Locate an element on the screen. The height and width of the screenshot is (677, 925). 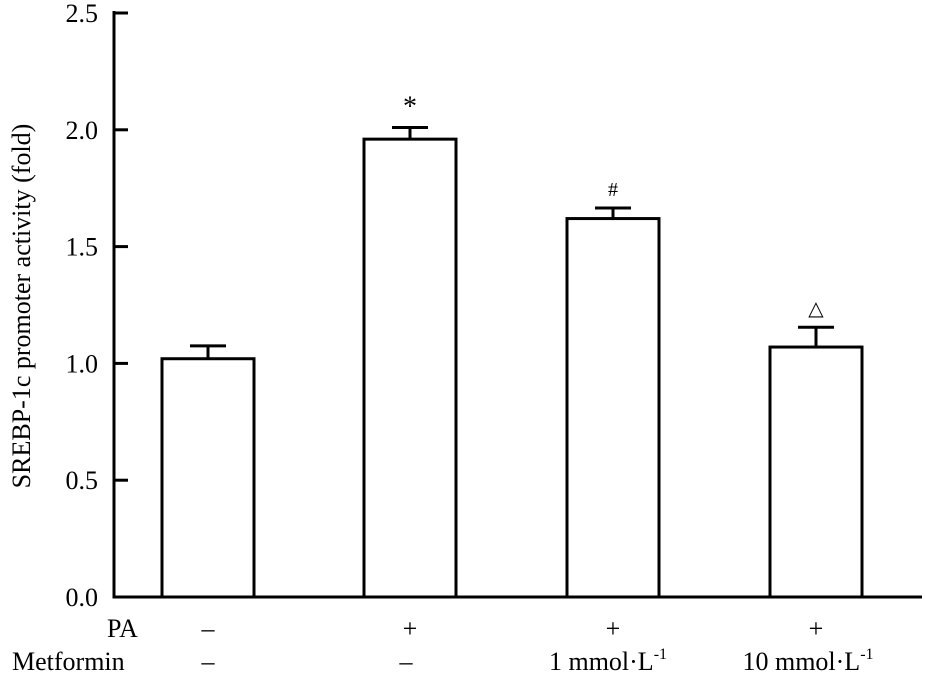
metformin-row-value: 10 mmol·L-1 is located at coordinates (807, 661).